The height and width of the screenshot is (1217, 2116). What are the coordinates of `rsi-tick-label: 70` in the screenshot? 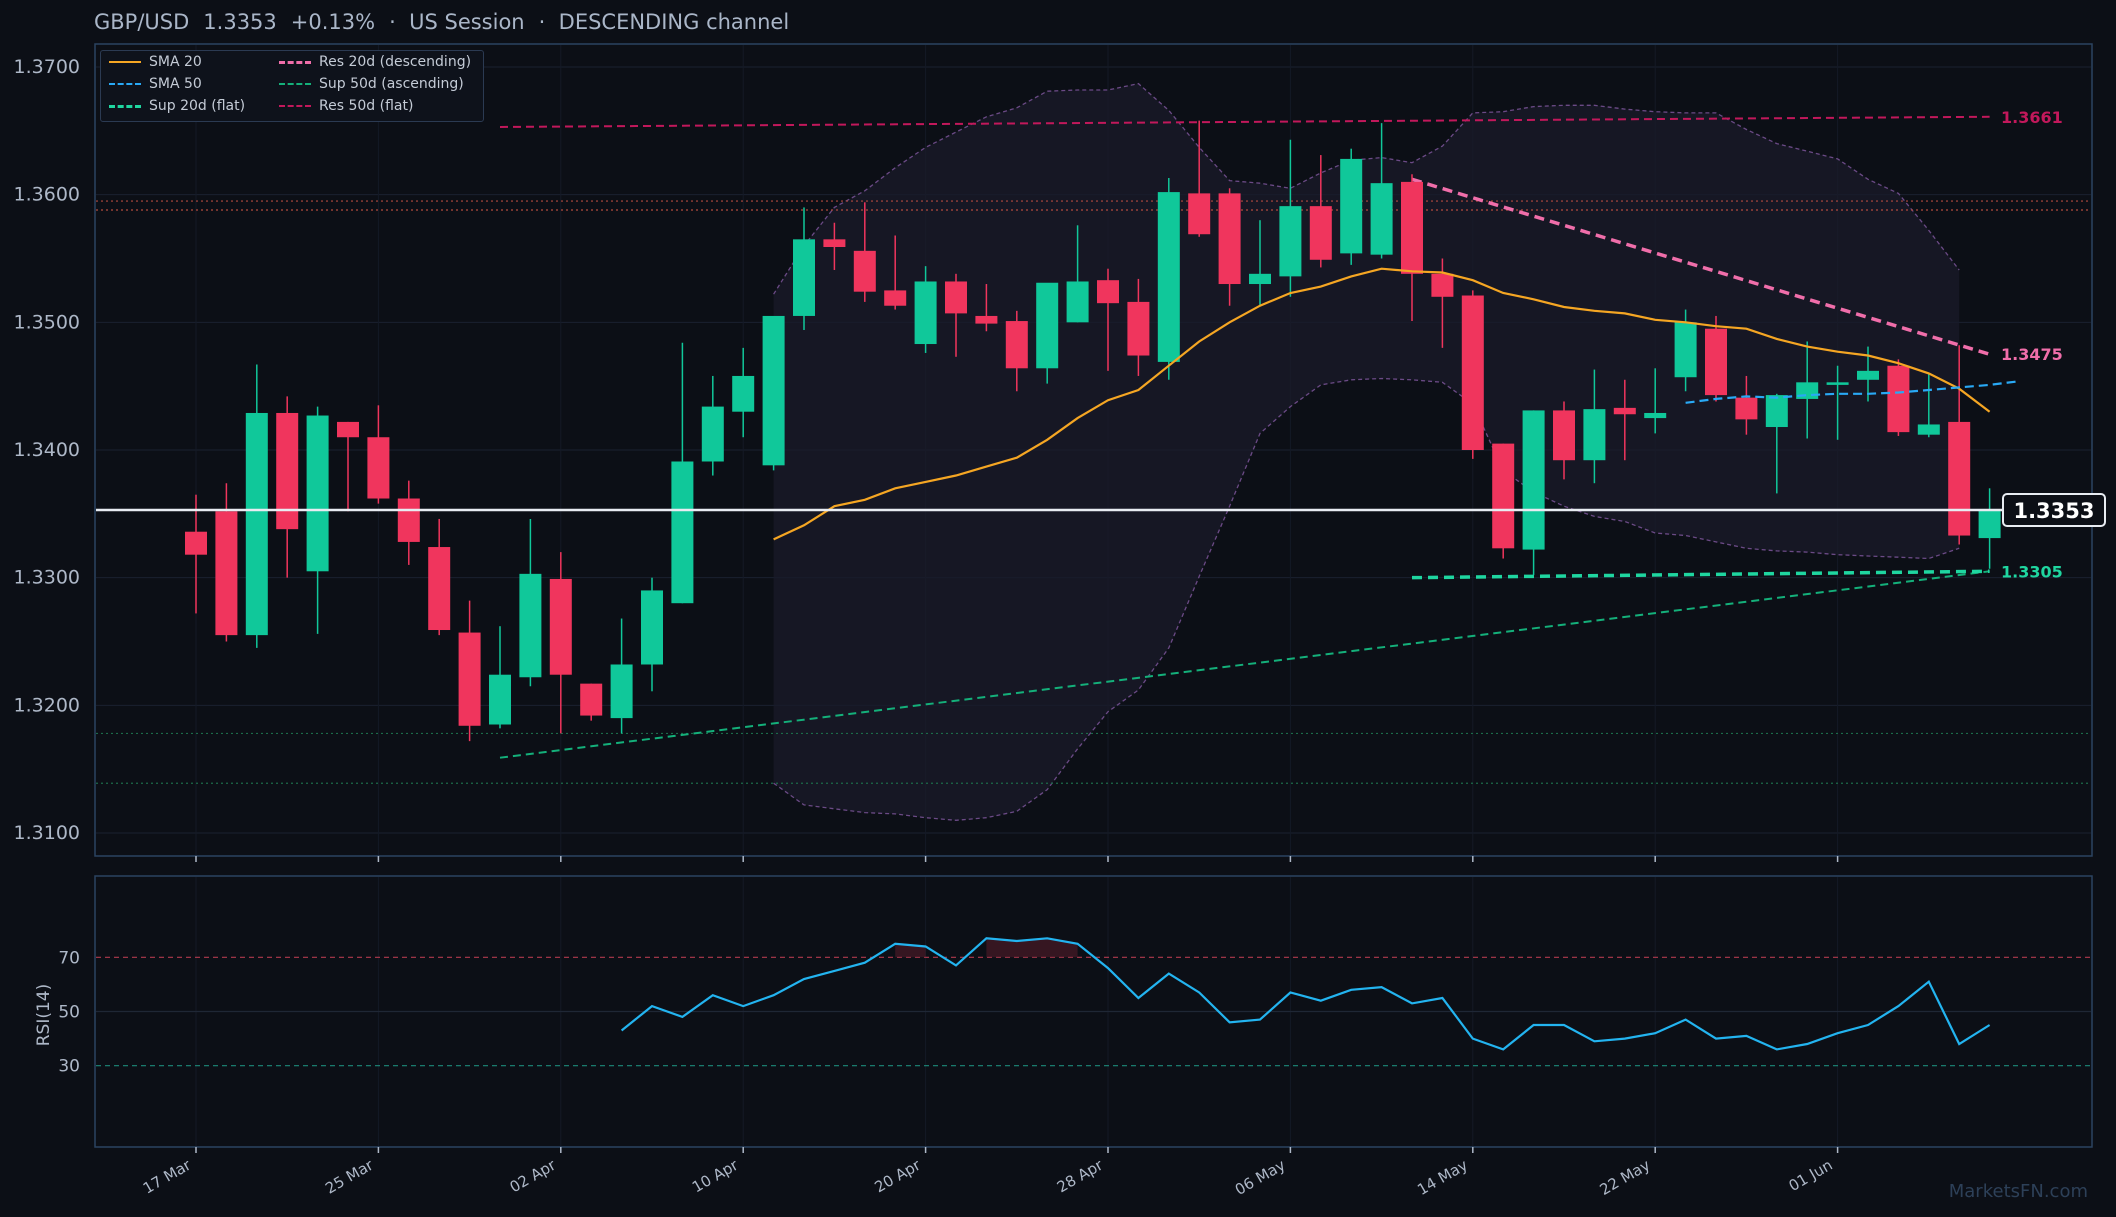 It's located at (69, 958).